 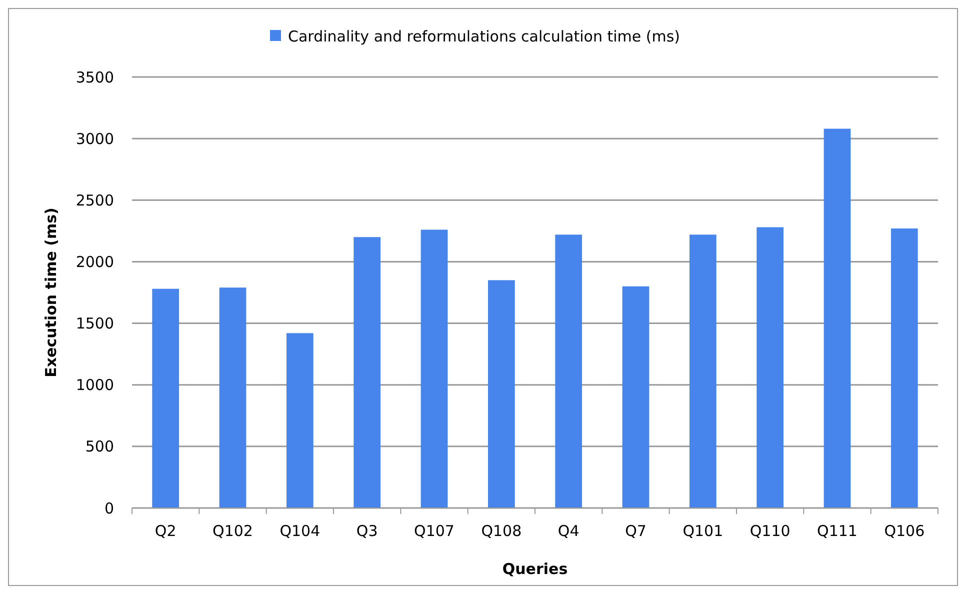 I want to click on y-tick-label: 2500, so click(x=95, y=200).